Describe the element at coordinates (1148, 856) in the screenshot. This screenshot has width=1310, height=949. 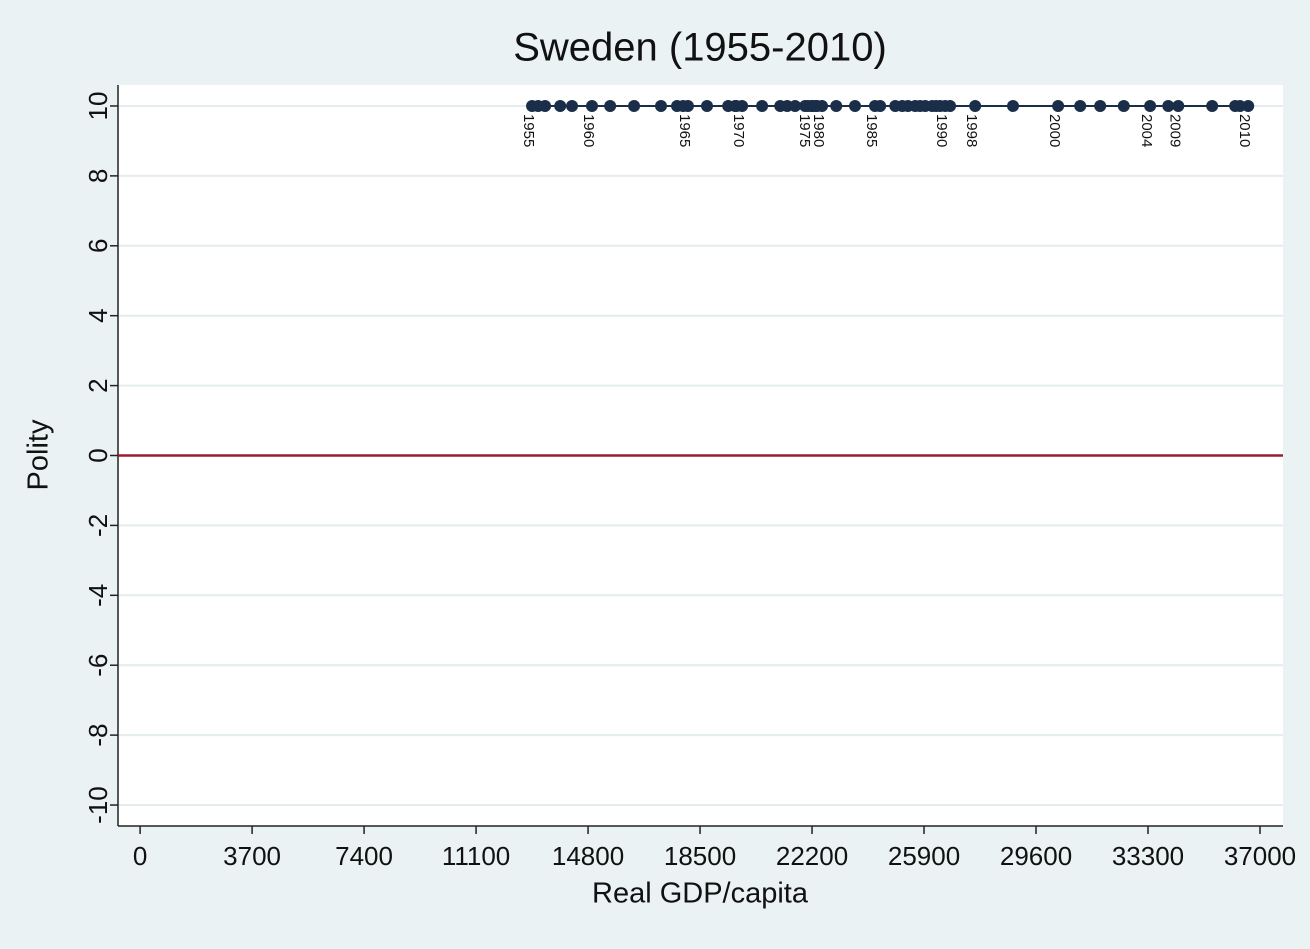
I see `x-tick-label: 33300` at that location.